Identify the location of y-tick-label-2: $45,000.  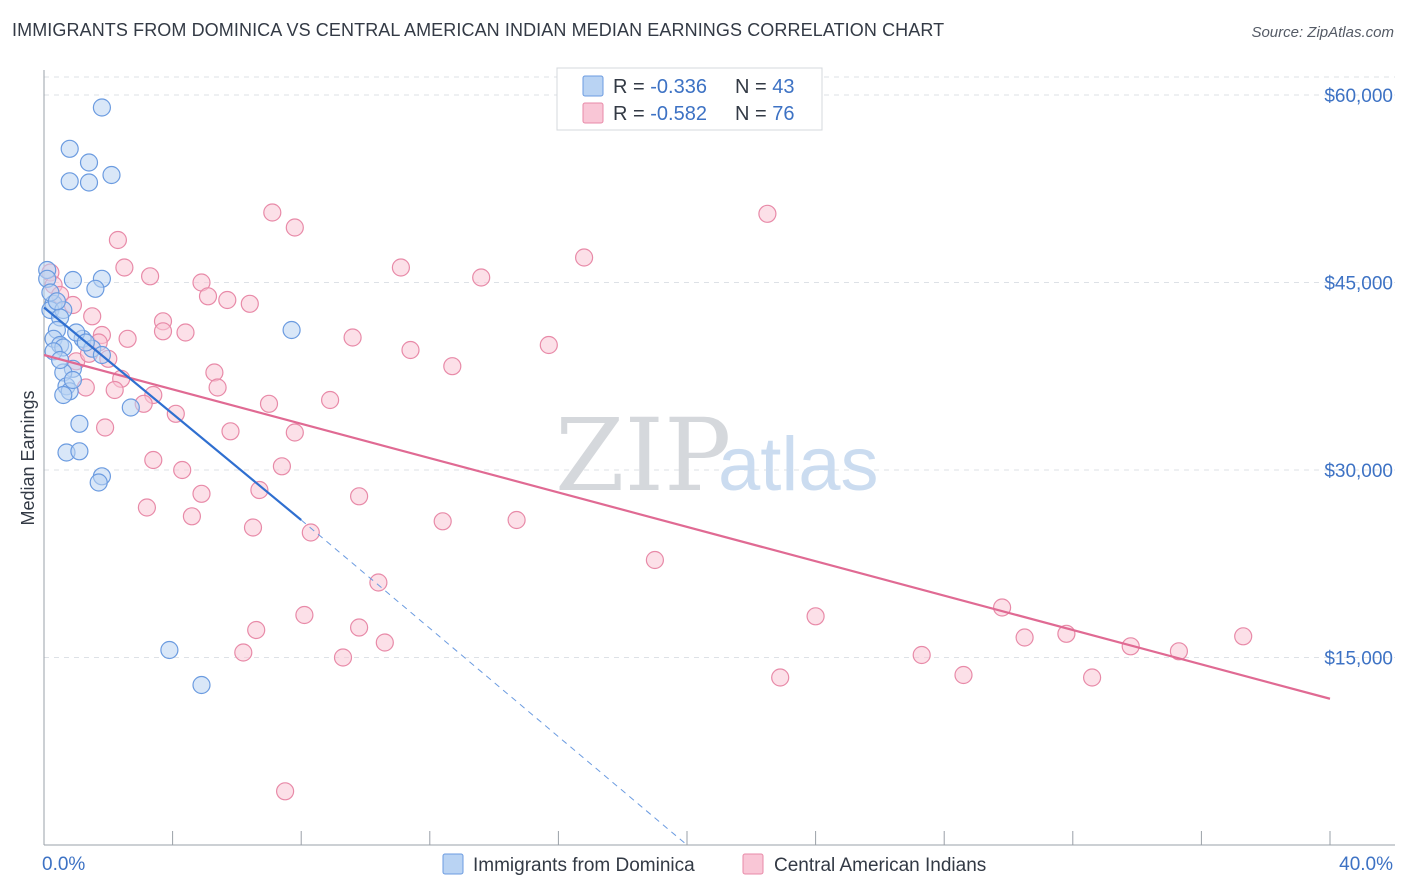
(1358, 284).